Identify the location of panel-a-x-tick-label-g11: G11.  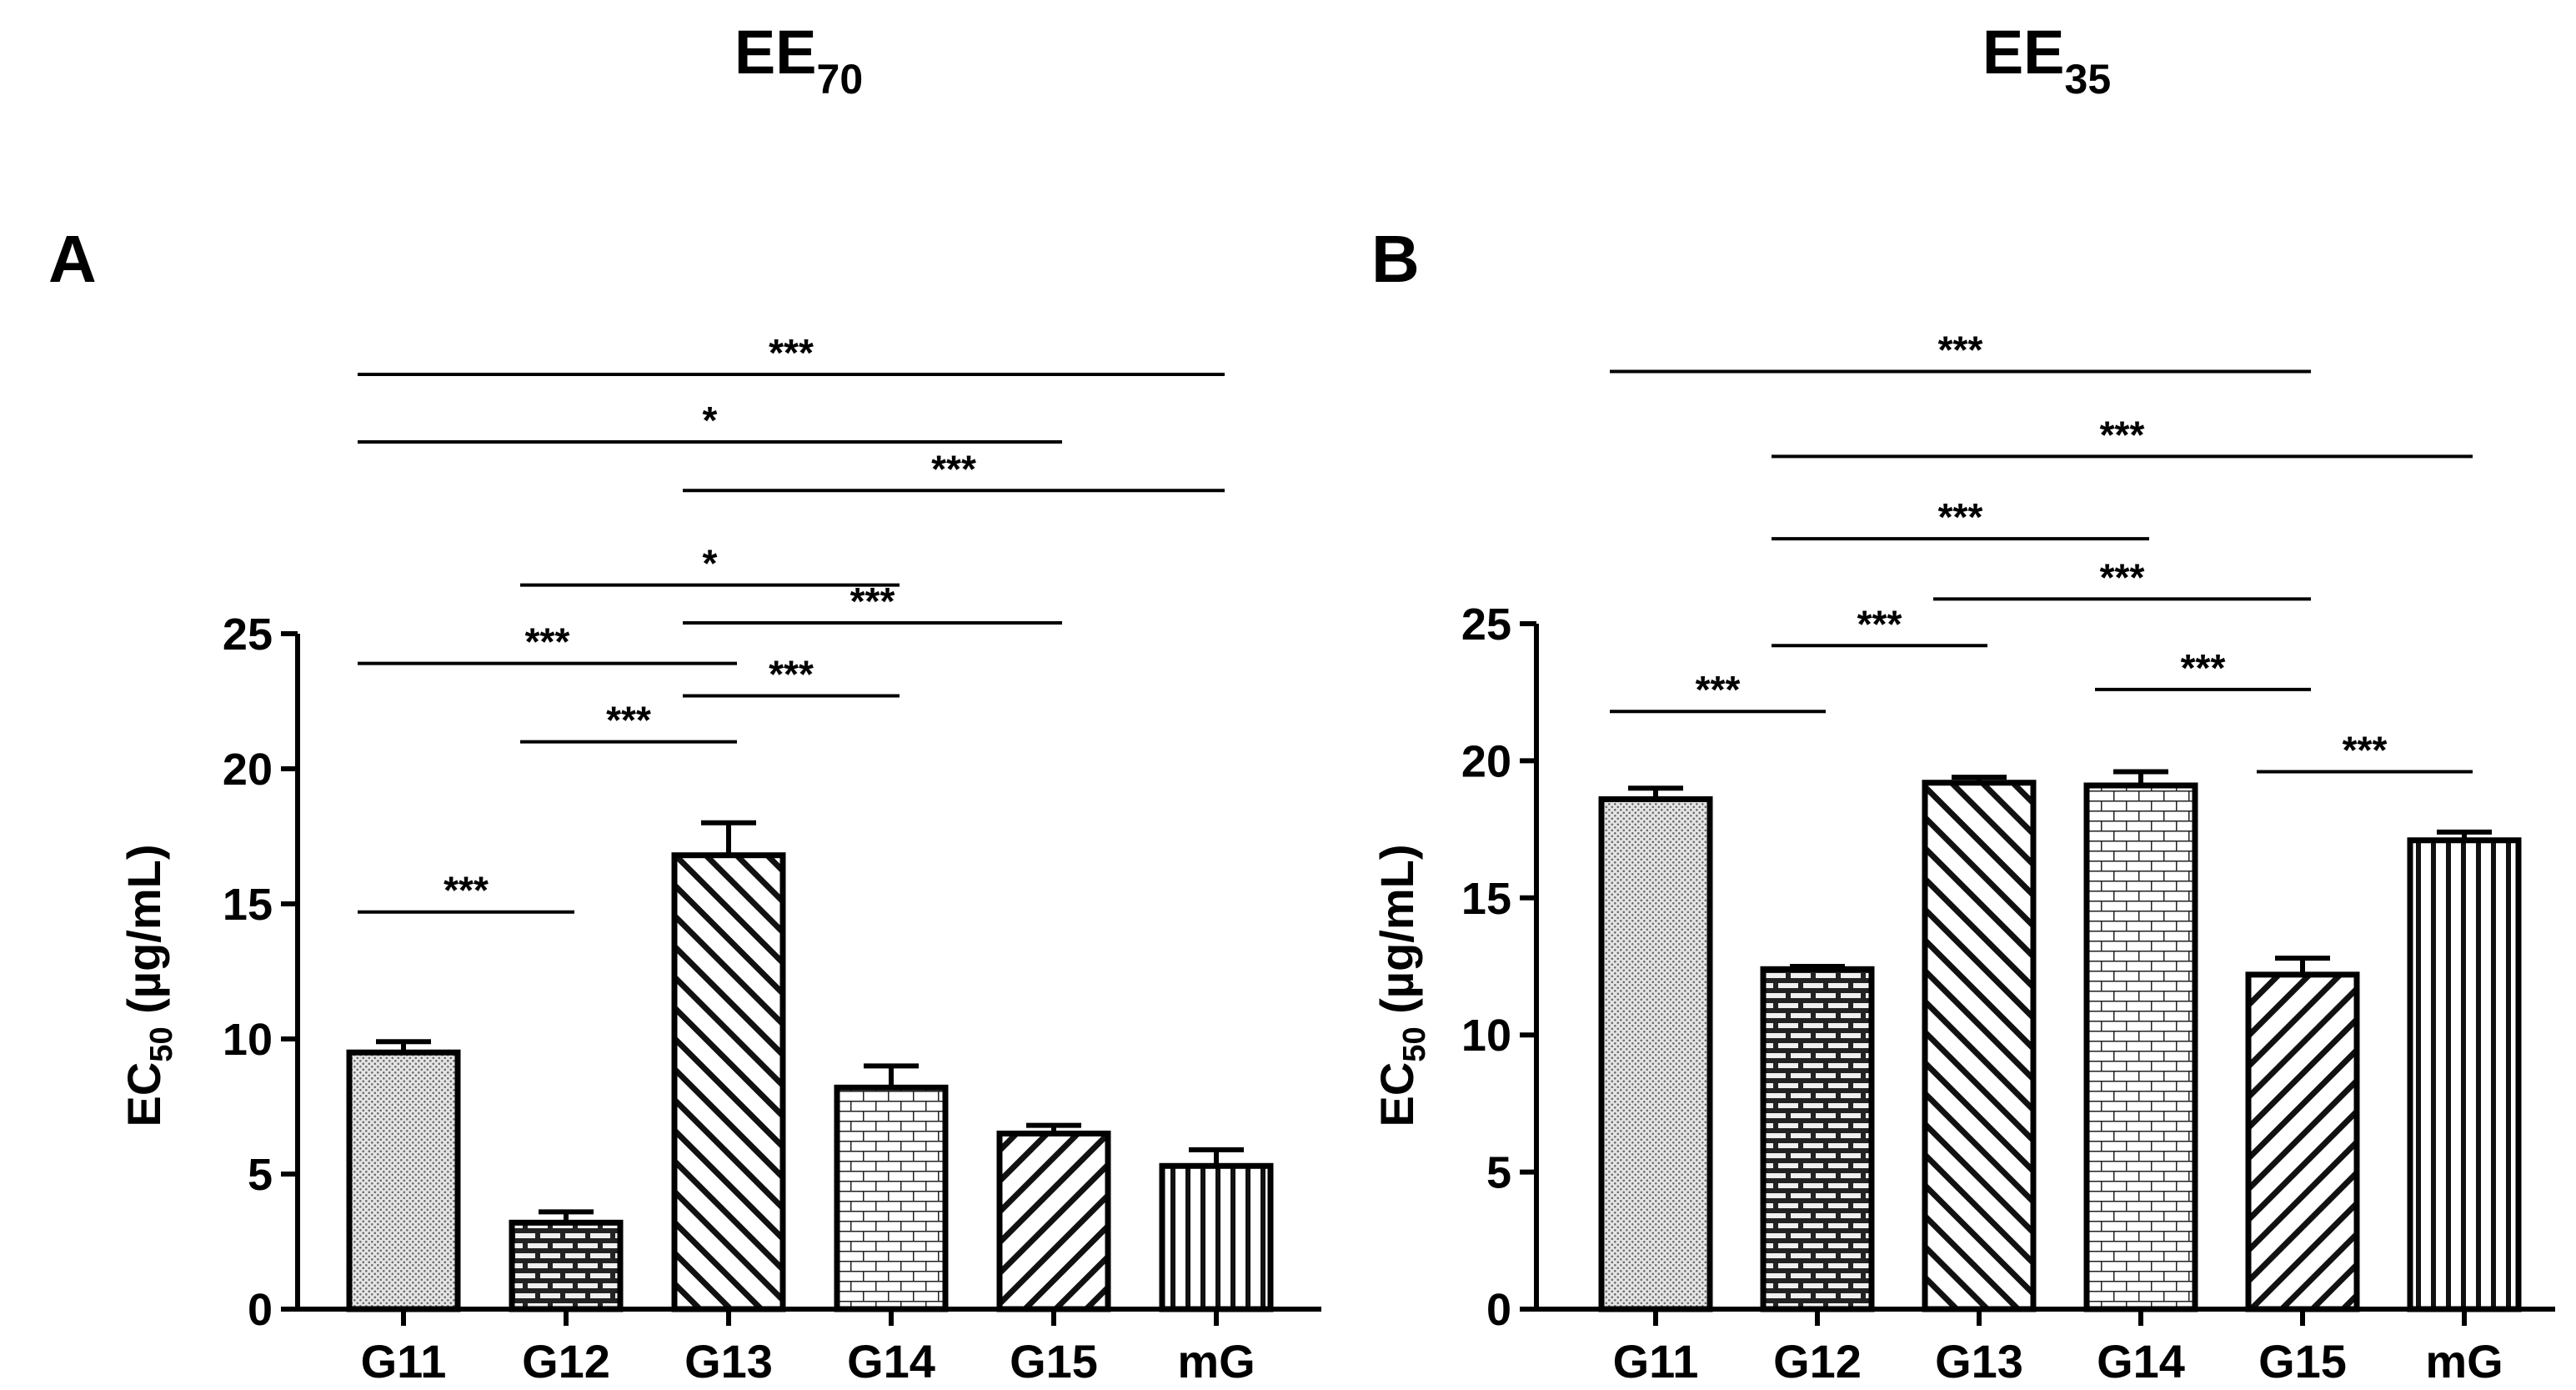
(404, 1361).